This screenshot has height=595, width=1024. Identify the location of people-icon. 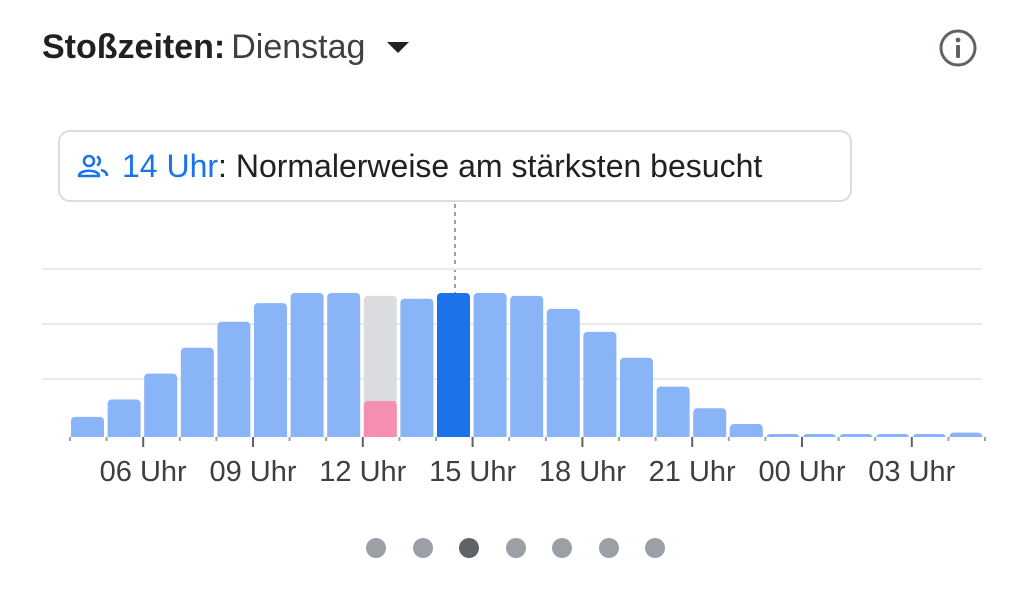
(93, 166).